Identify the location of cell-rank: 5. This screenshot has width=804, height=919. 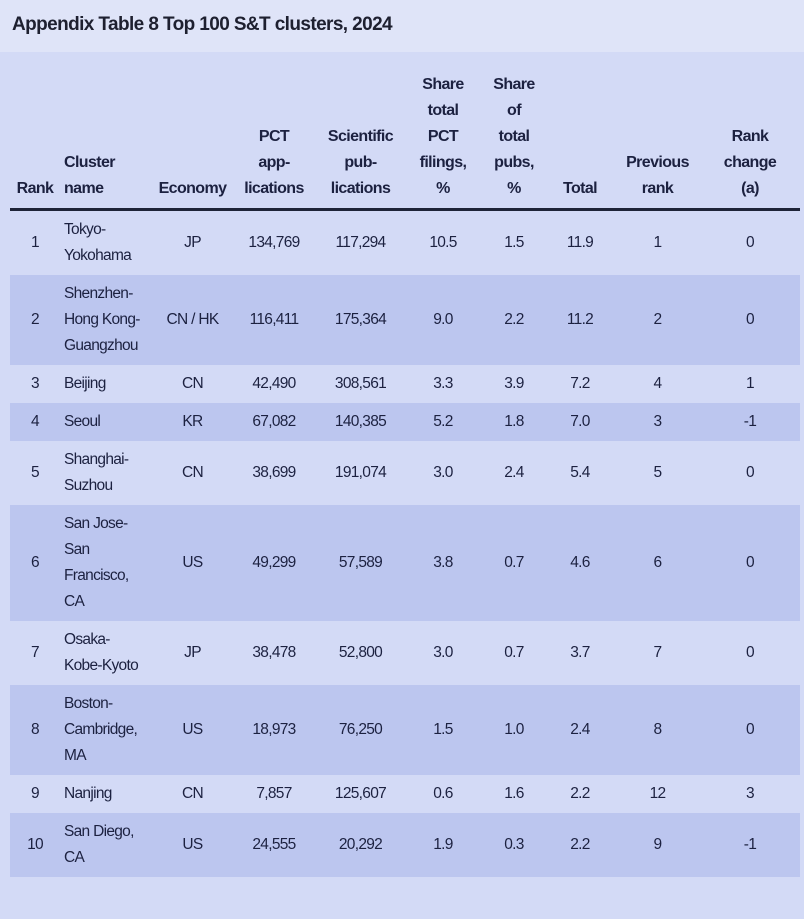
(35, 472).